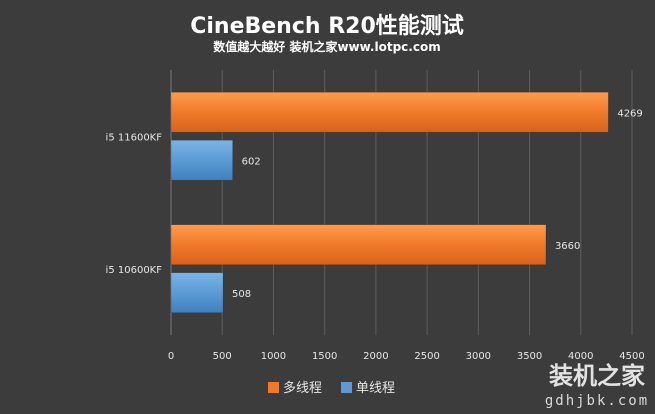  What do you see at coordinates (406, 356) in the screenshot?
I see `x-axis-ticks: 0 500 1000 1500 2000 2500 3000 3500 4000 4500` at bounding box center [406, 356].